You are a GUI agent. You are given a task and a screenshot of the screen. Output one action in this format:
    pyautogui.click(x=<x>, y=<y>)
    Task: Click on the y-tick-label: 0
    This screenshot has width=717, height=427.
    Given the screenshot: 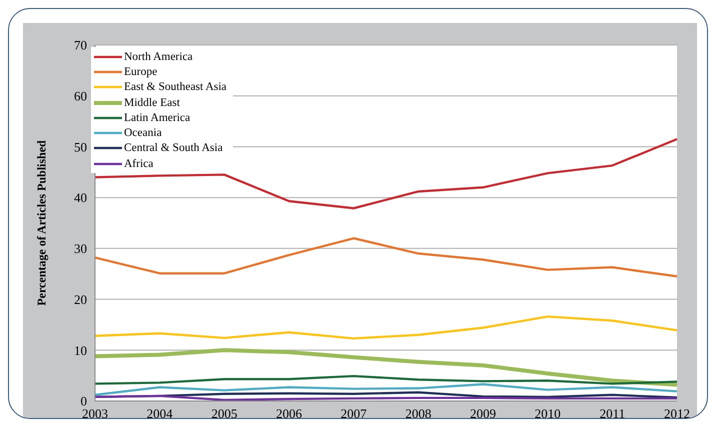 What is the action you would take?
    pyautogui.click(x=83, y=401)
    